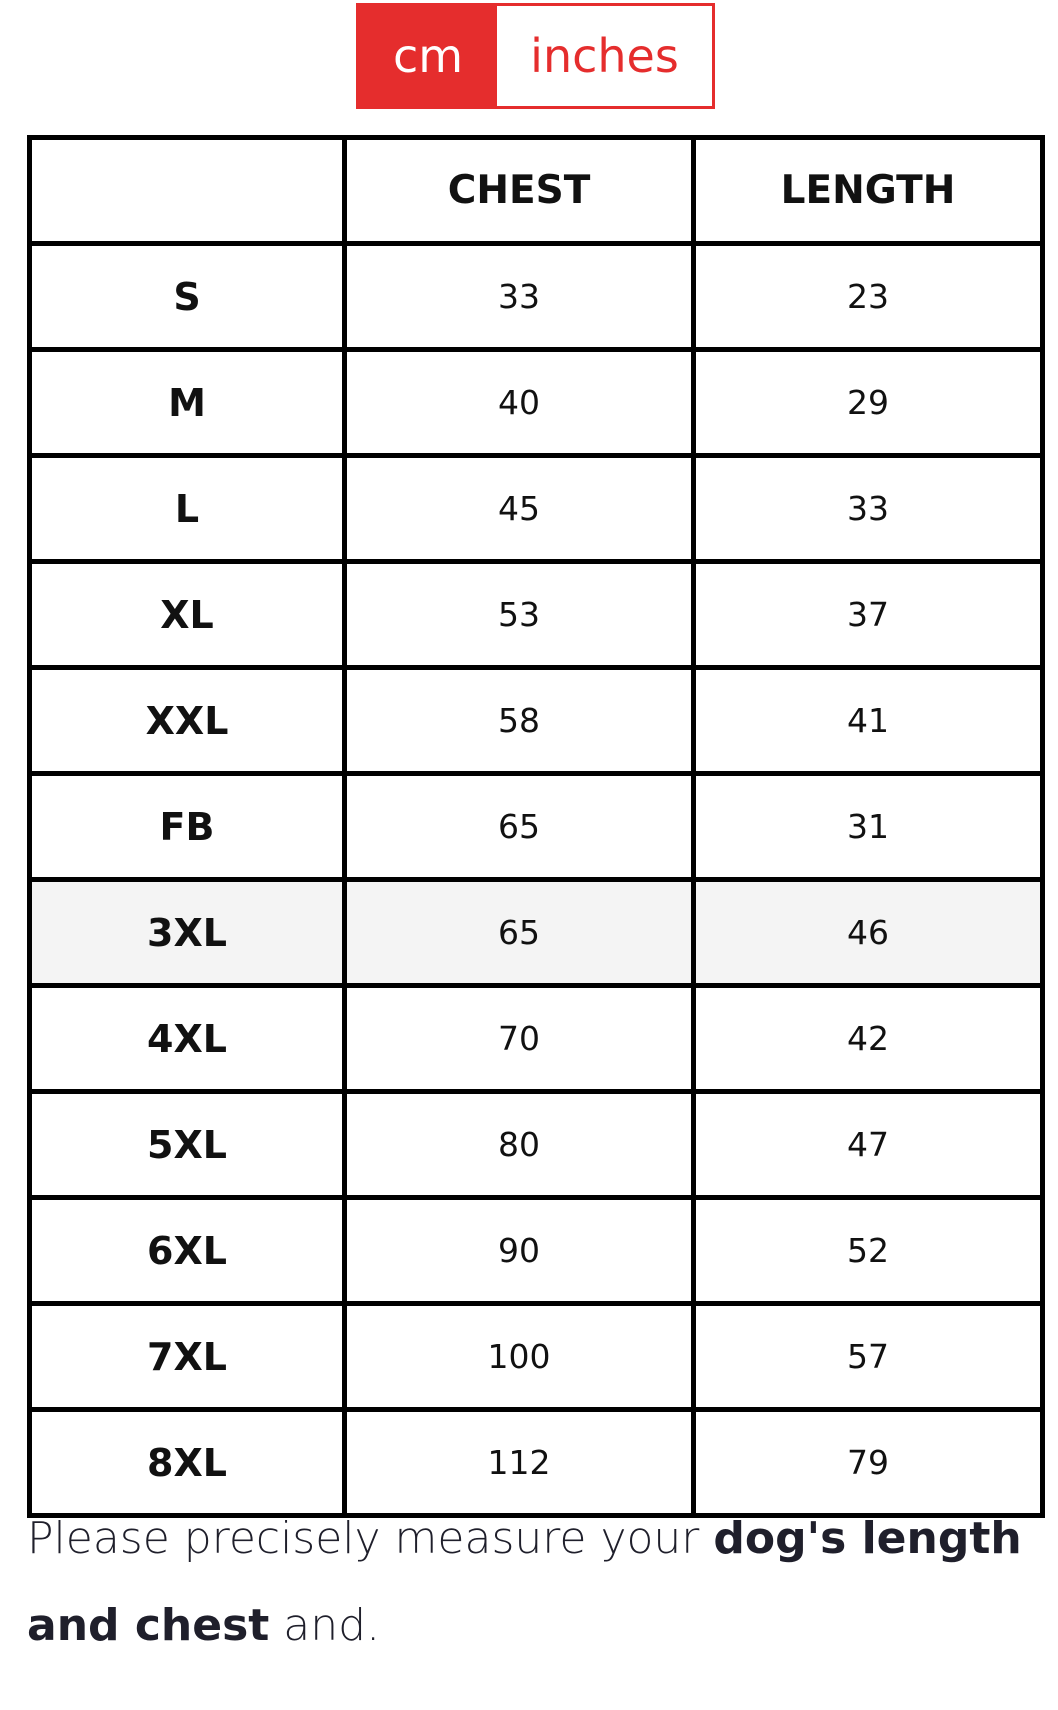 The width and height of the screenshot is (1058, 1710). I want to click on cell-length: 42, so click(868, 1038).